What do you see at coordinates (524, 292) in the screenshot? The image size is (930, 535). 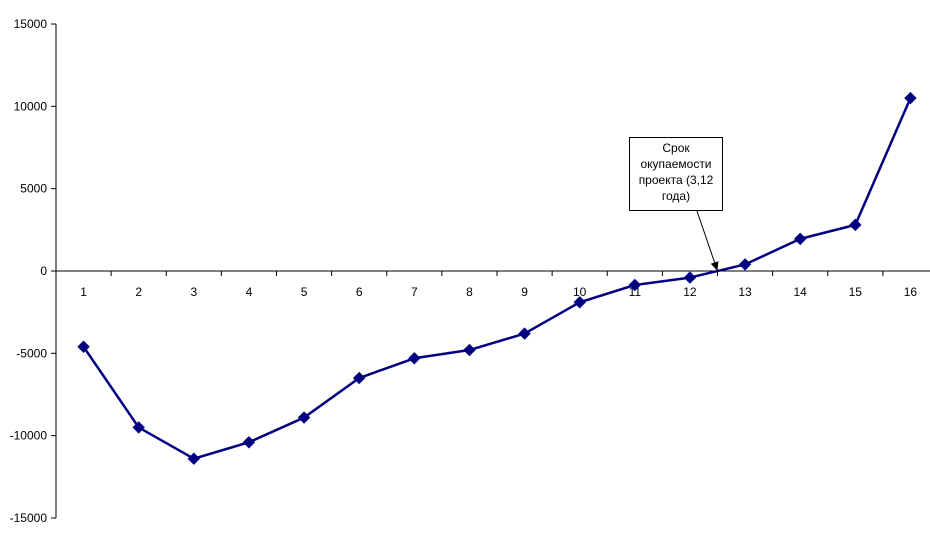 I see `x-tick-label: 9` at bounding box center [524, 292].